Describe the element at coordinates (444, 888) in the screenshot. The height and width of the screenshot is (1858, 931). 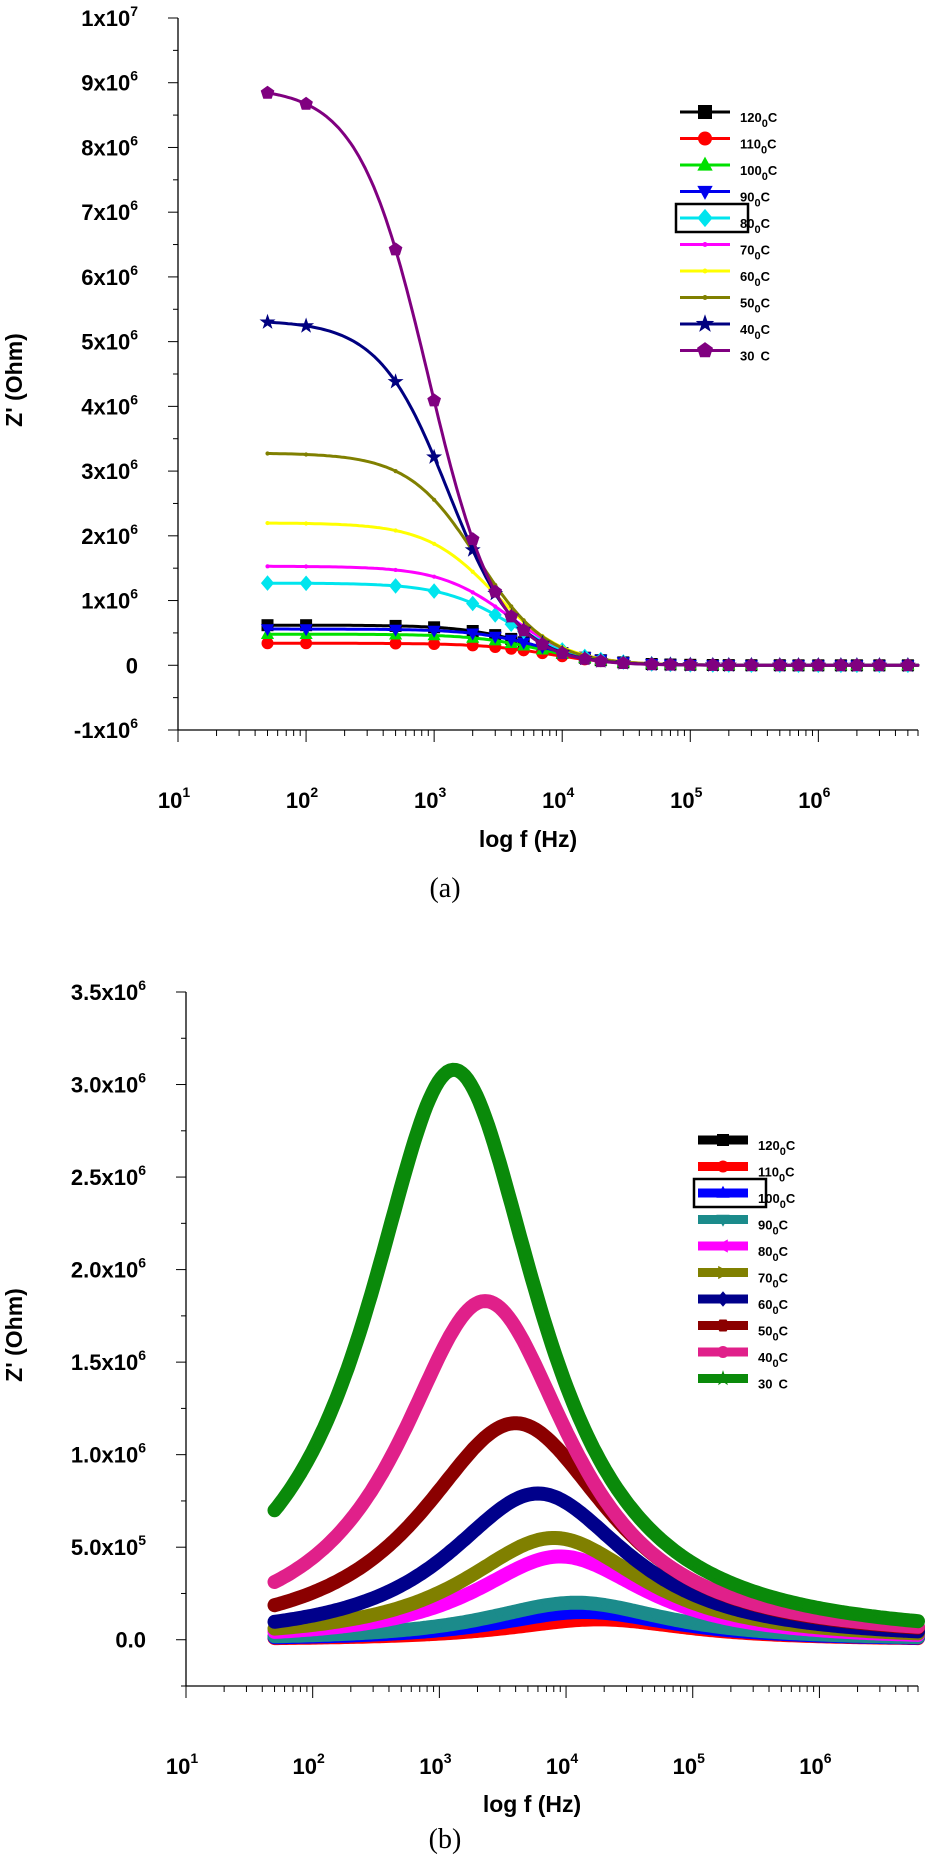
I see `caption-a: (a)` at that location.